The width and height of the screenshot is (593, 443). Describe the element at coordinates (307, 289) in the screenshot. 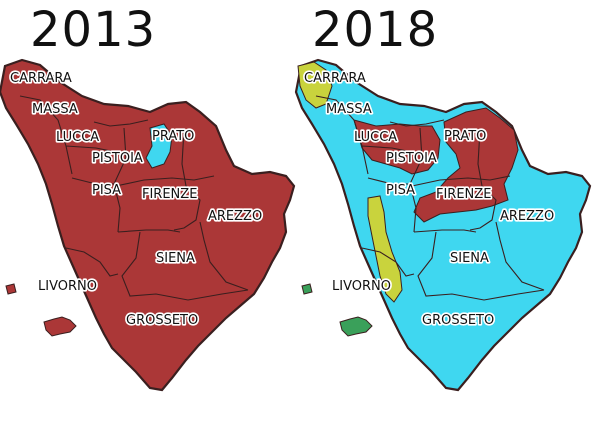

I see `small-island-2018` at that location.